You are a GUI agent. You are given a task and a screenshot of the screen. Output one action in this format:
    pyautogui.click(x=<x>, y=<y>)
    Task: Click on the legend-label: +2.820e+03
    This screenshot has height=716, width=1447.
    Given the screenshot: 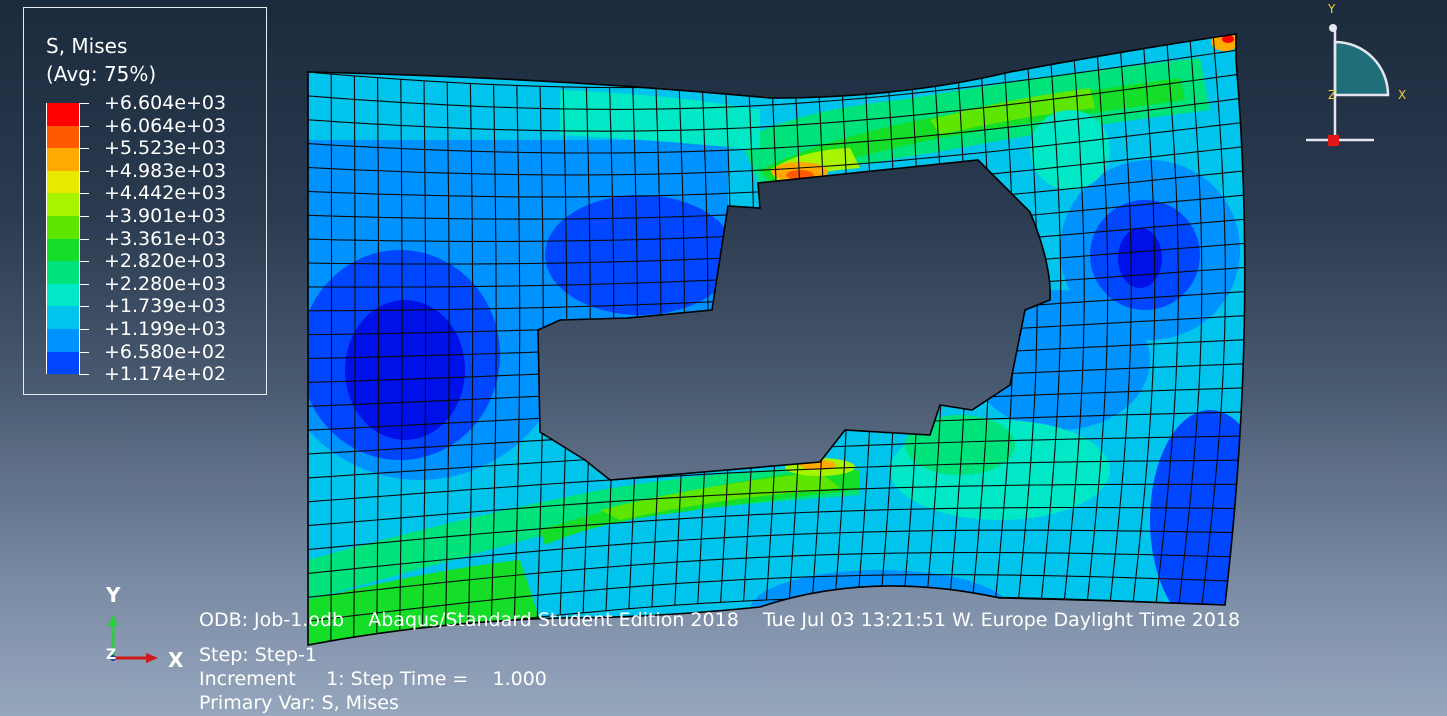 What is the action you would take?
    pyautogui.click(x=165, y=261)
    